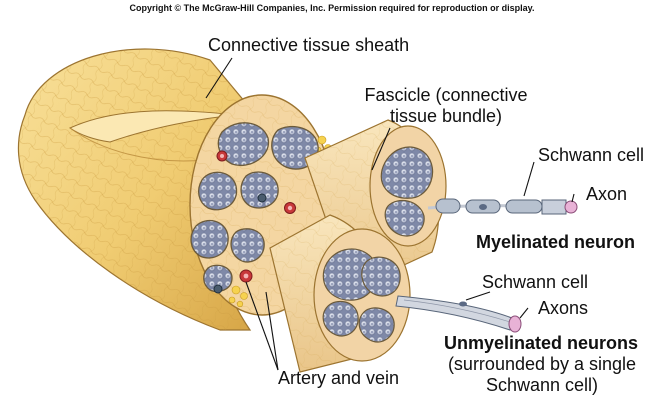  Describe the element at coordinates (563, 308) in the screenshot. I see `label-axons: Axons` at that location.